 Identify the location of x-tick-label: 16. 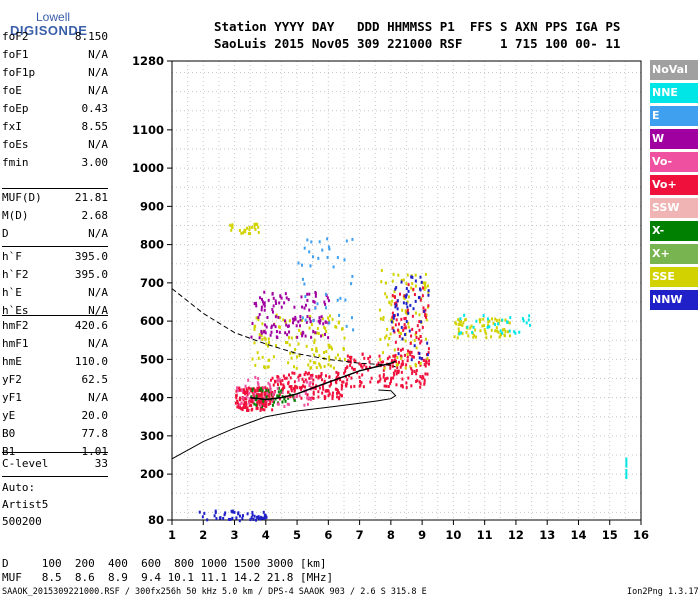
(641, 535).